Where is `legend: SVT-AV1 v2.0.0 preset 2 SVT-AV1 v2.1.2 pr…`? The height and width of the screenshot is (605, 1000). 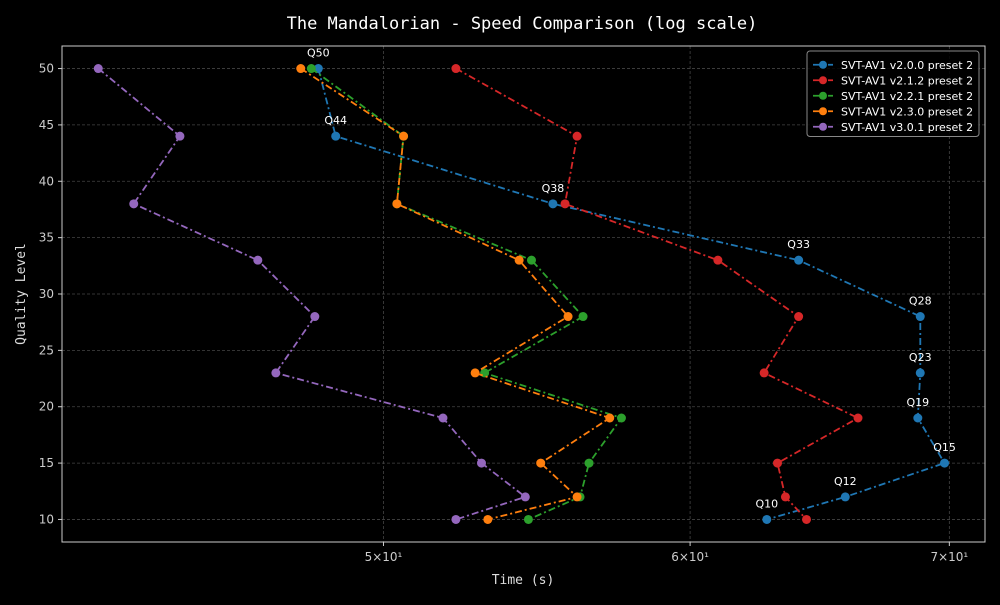 legend: SVT-AV1 v2.0.0 preset 2 SVT-AV1 v2.1.2 pr… is located at coordinates (893, 93).